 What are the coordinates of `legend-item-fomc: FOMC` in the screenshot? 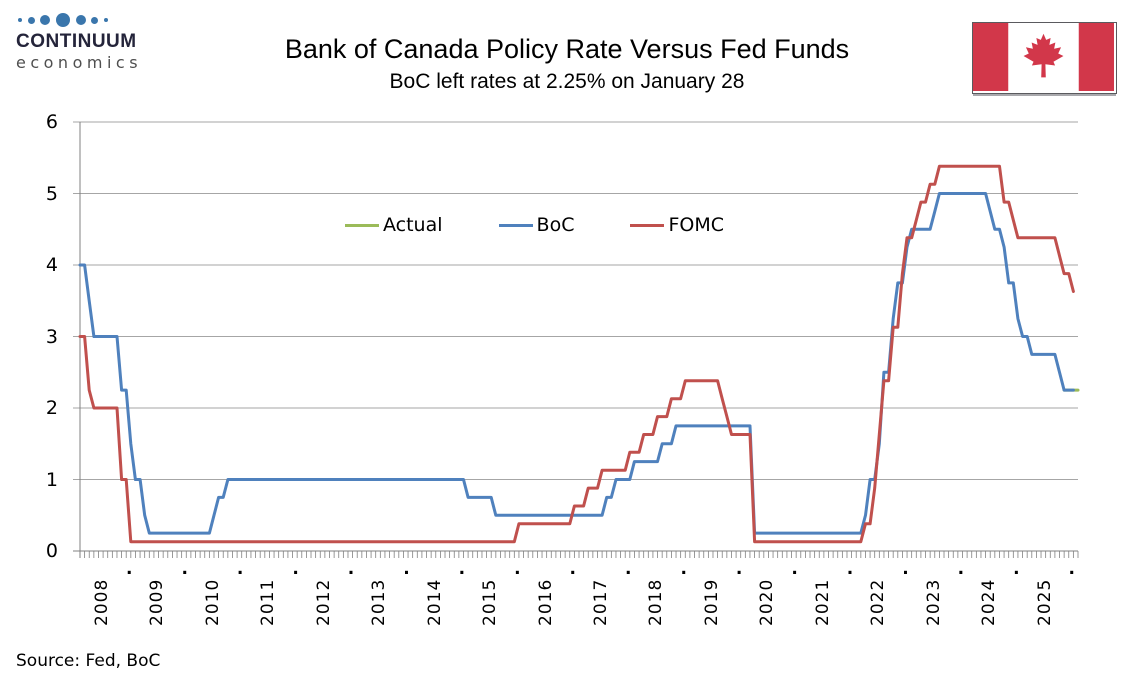 It's located at (677, 225).